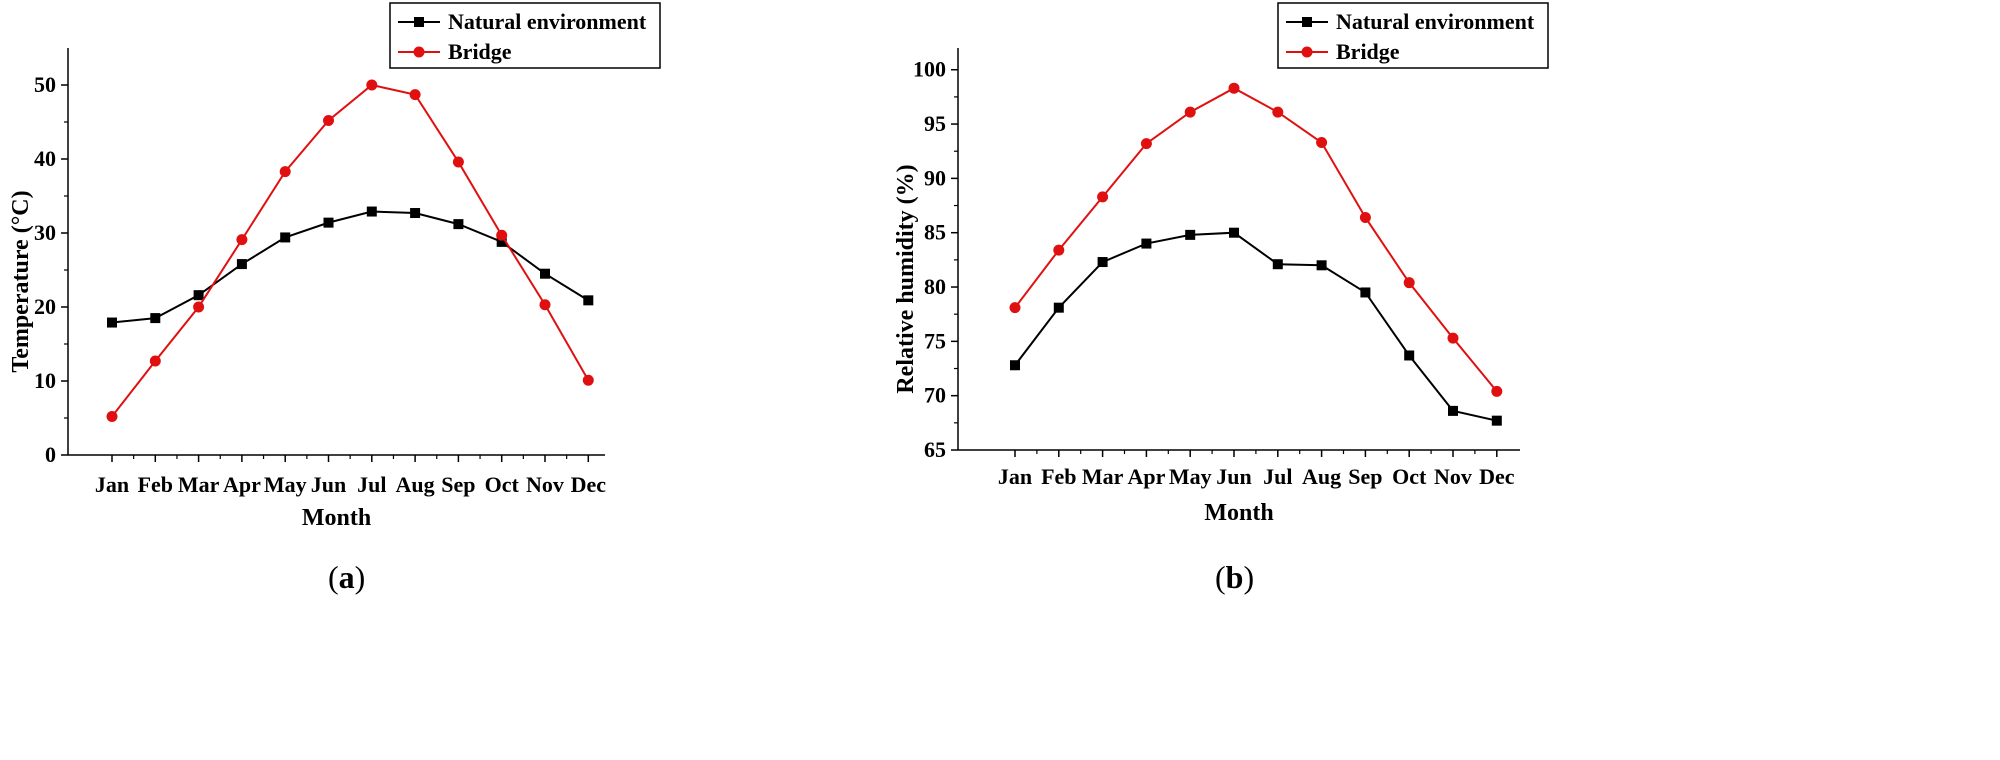 This screenshot has width=2000, height=760. What do you see at coordinates (328, 484) in the screenshot?
I see `x-tick-label: Jun` at bounding box center [328, 484].